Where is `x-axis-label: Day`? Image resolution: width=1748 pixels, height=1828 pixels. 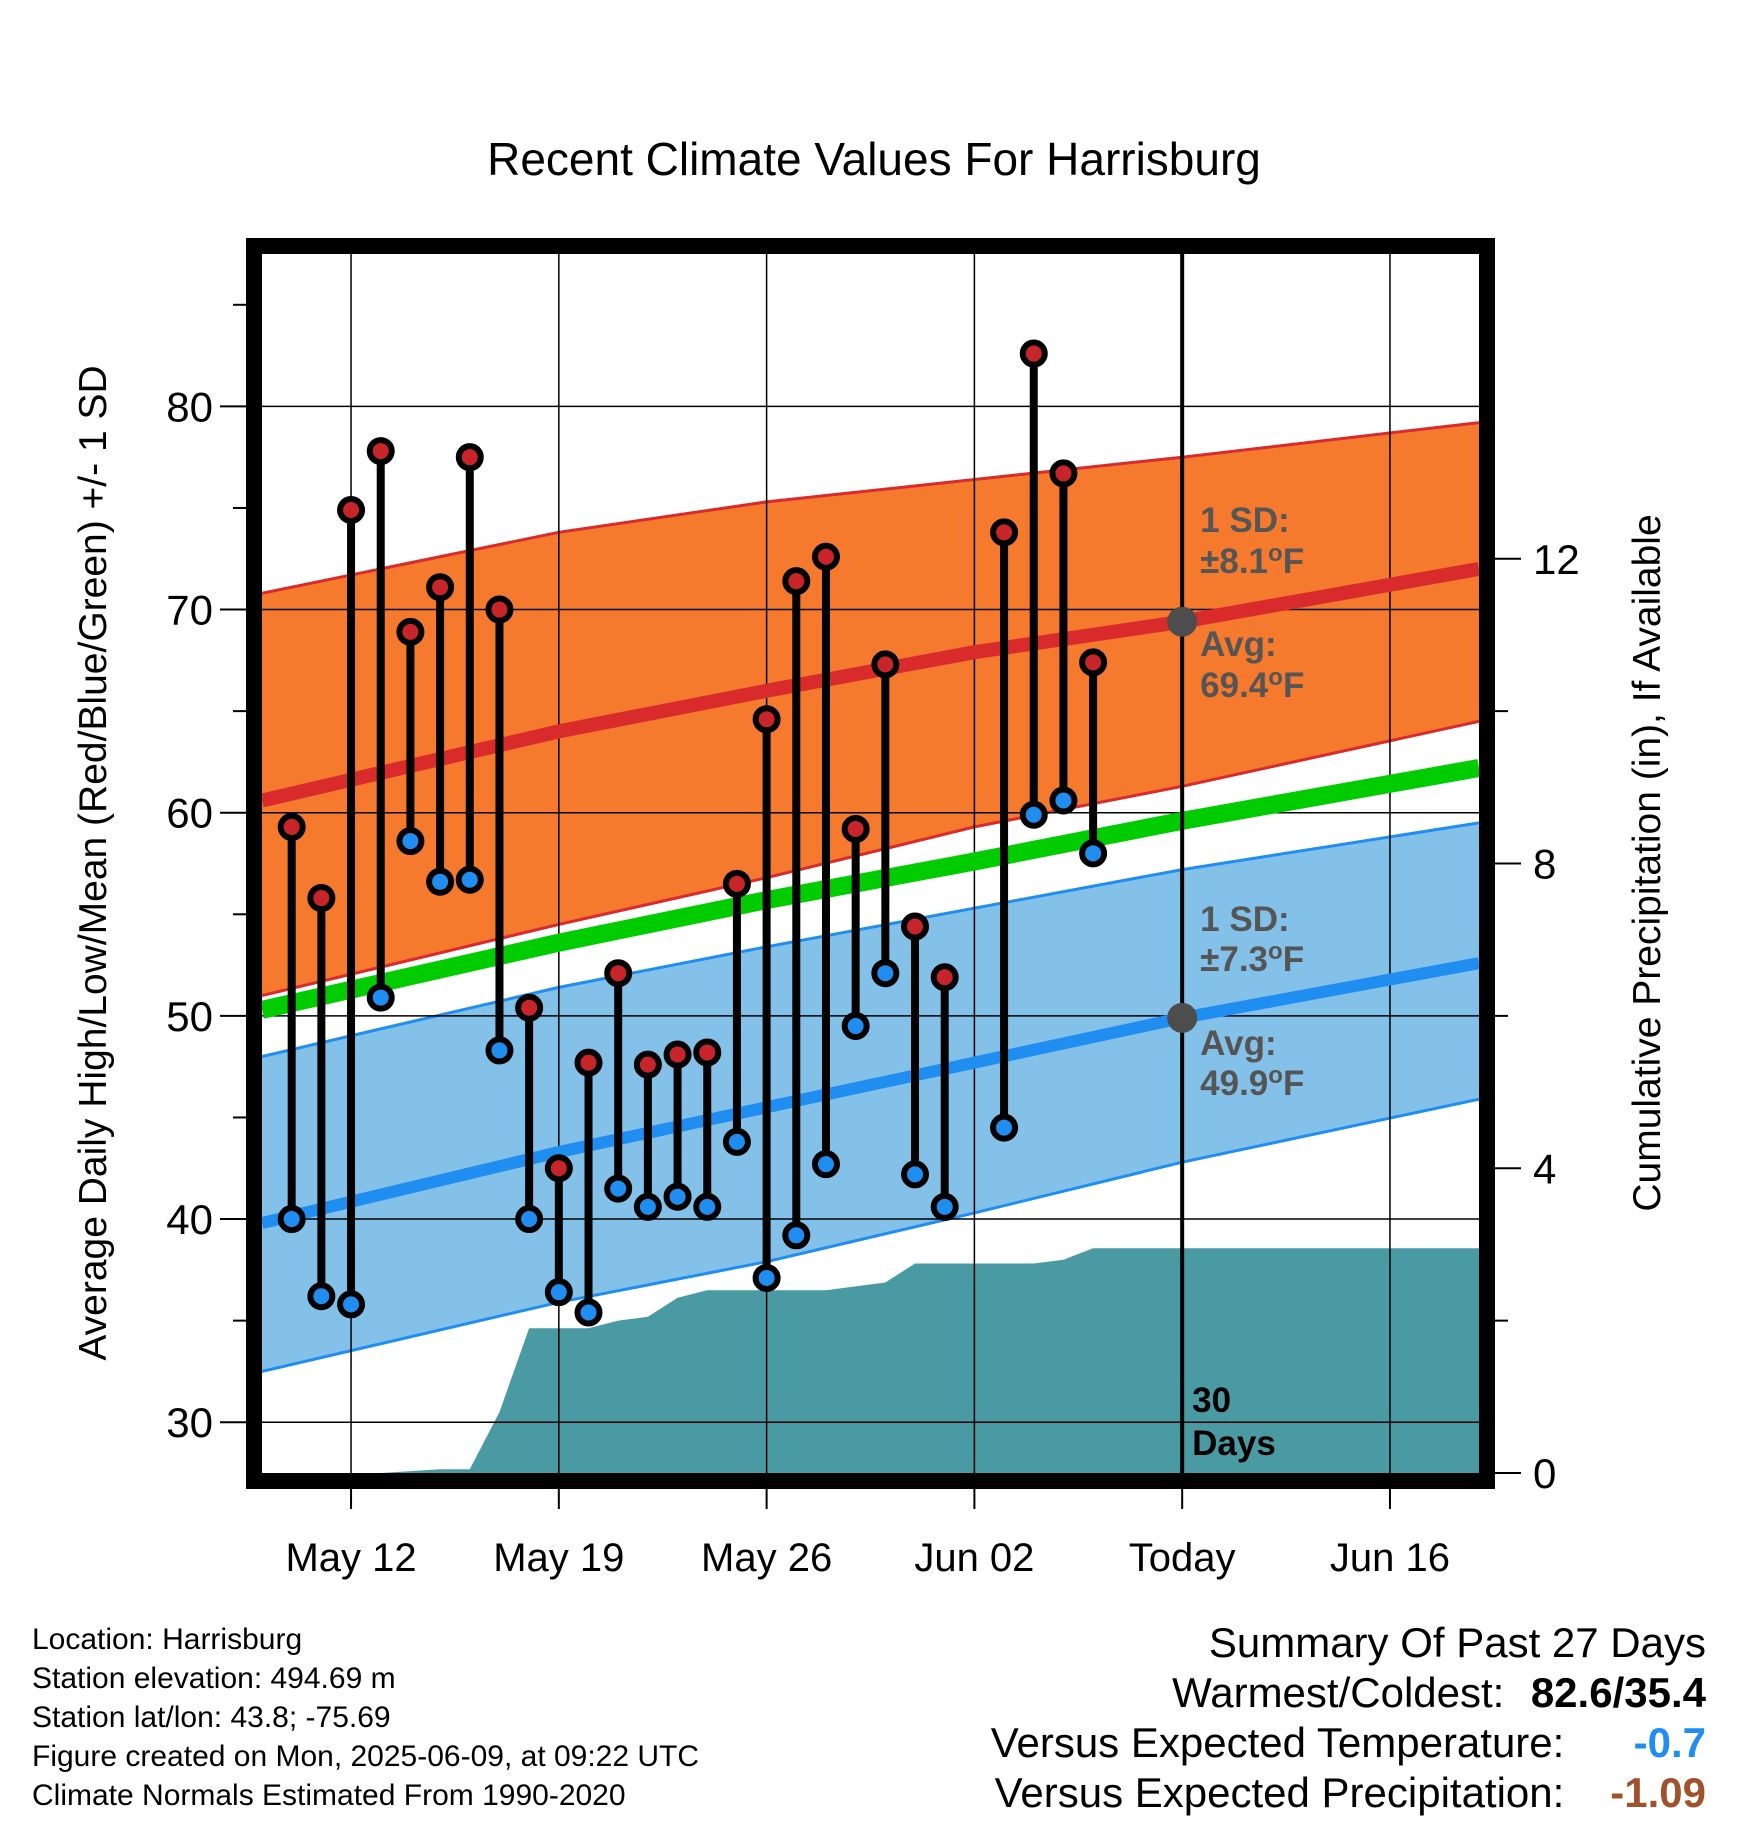
x-axis-label: Day is located at coordinates (873, 1598).